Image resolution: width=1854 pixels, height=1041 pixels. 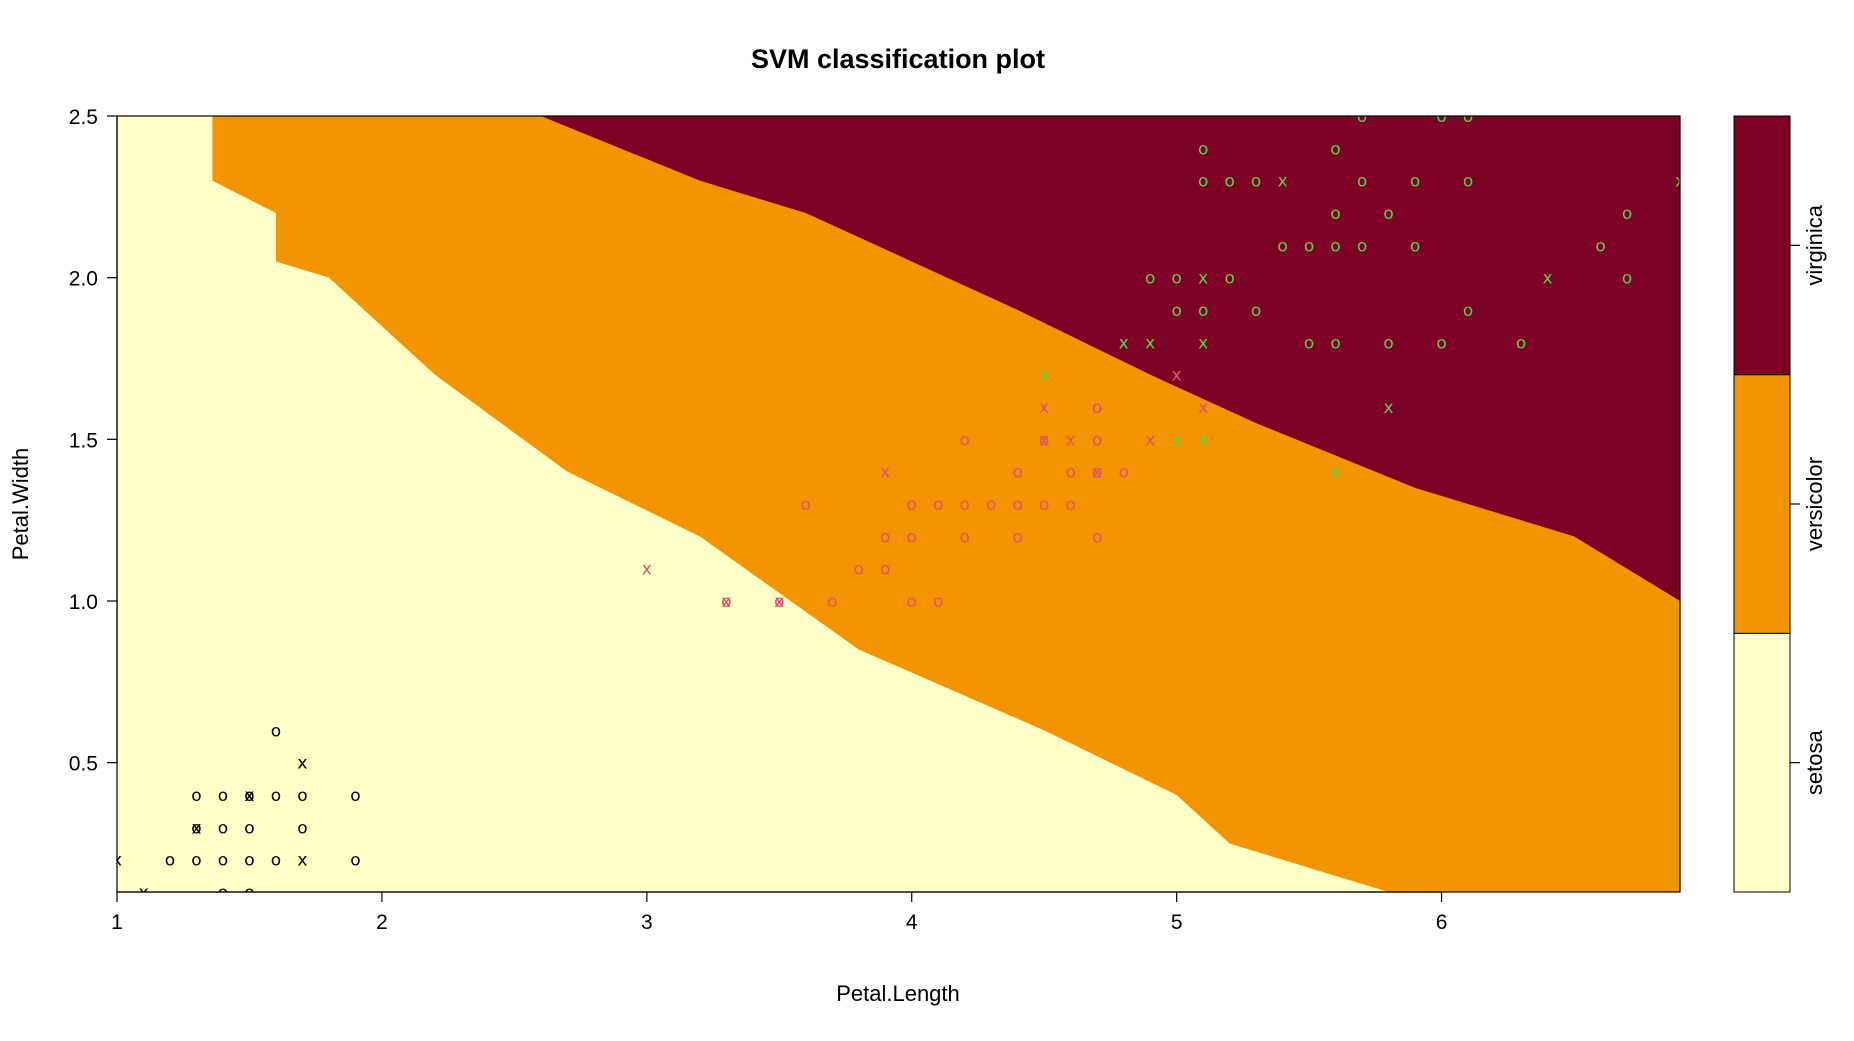 I want to click on x-tick-label: 3, so click(x=647, y=922).